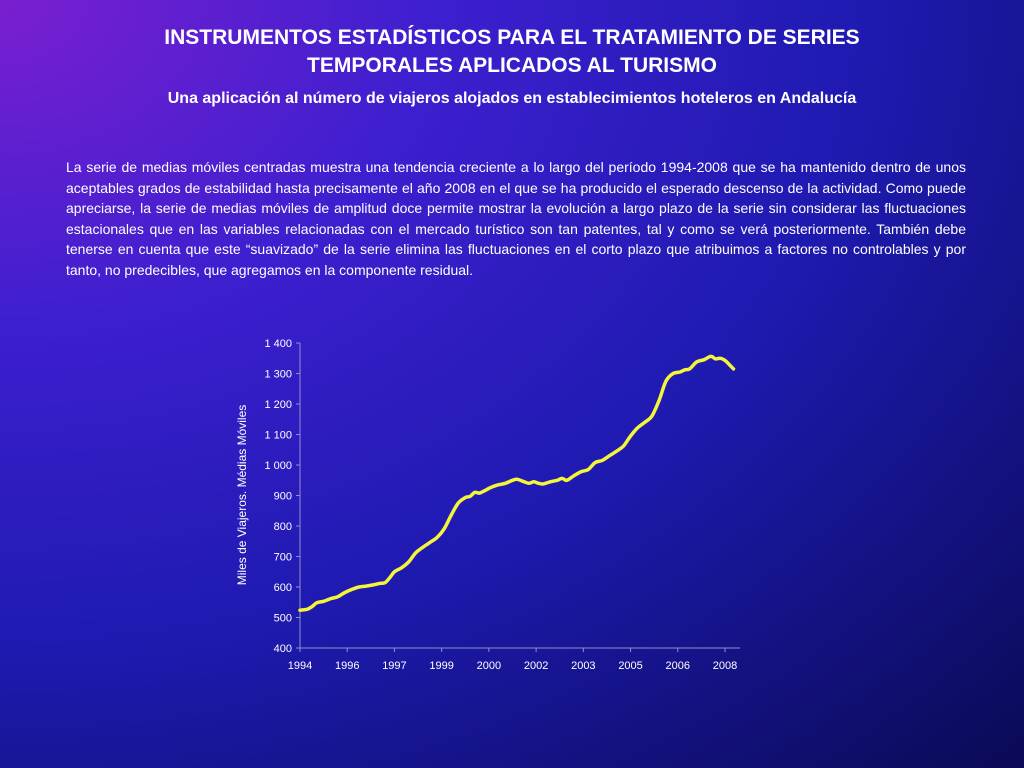  I want to click on x-tick-label: 1997, so click(394, 666).